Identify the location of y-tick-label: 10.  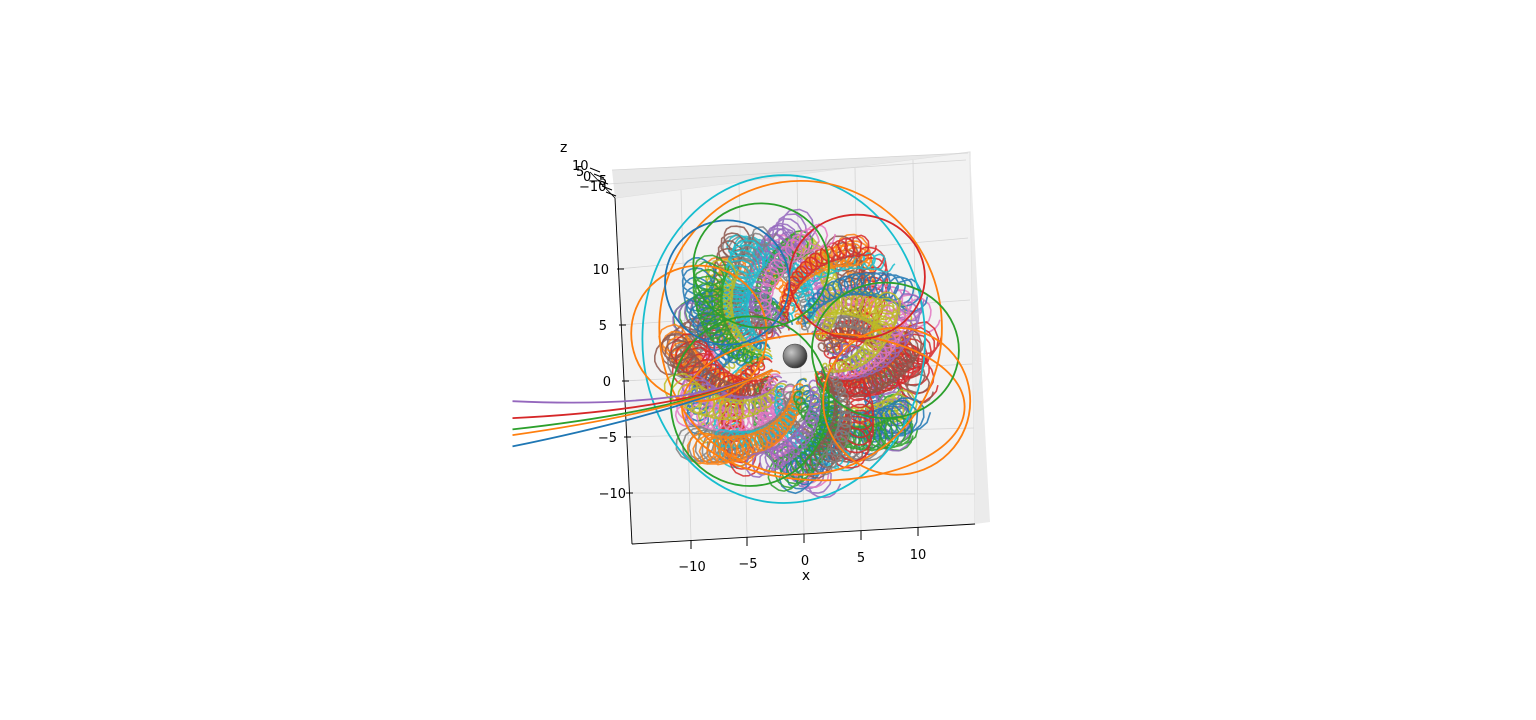
(600, 270).